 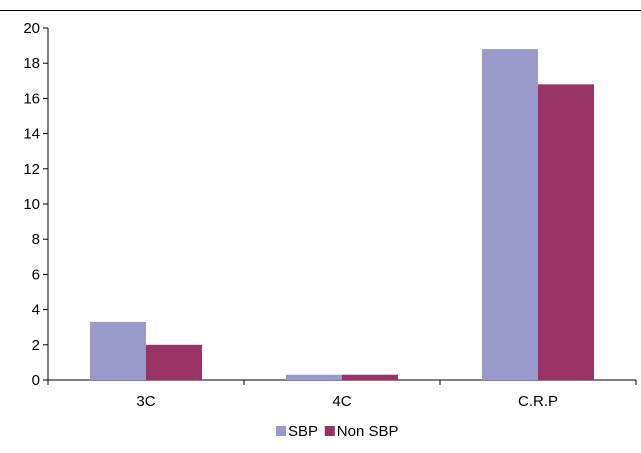 What do you see at coordinates (368, 431) in the screenshot?
I see `legend-label: Non SBP` at bounding box center [368, 431].